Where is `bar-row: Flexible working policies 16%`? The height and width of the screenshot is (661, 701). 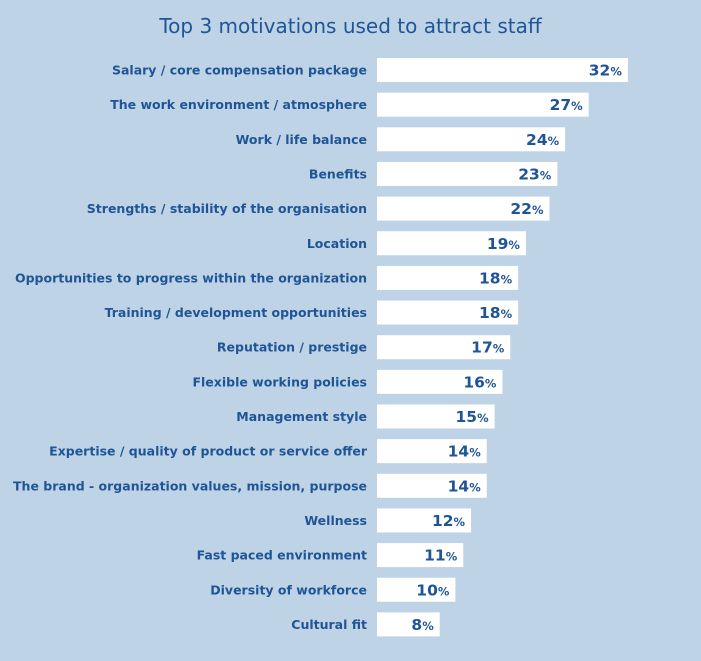
bar-row: Flexible working policies 16% is located at coordinates (347, 381).